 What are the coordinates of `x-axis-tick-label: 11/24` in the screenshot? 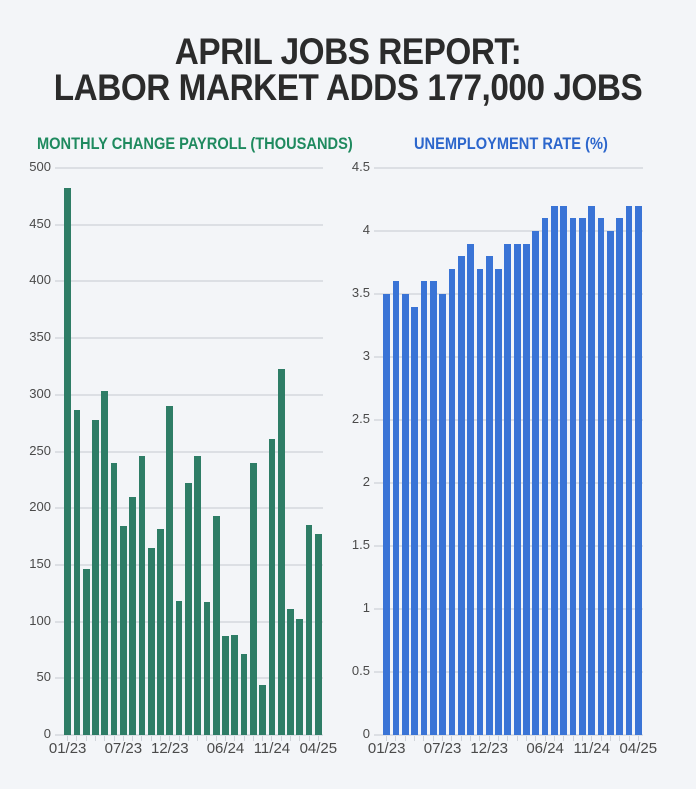 It's located at (272, 748).